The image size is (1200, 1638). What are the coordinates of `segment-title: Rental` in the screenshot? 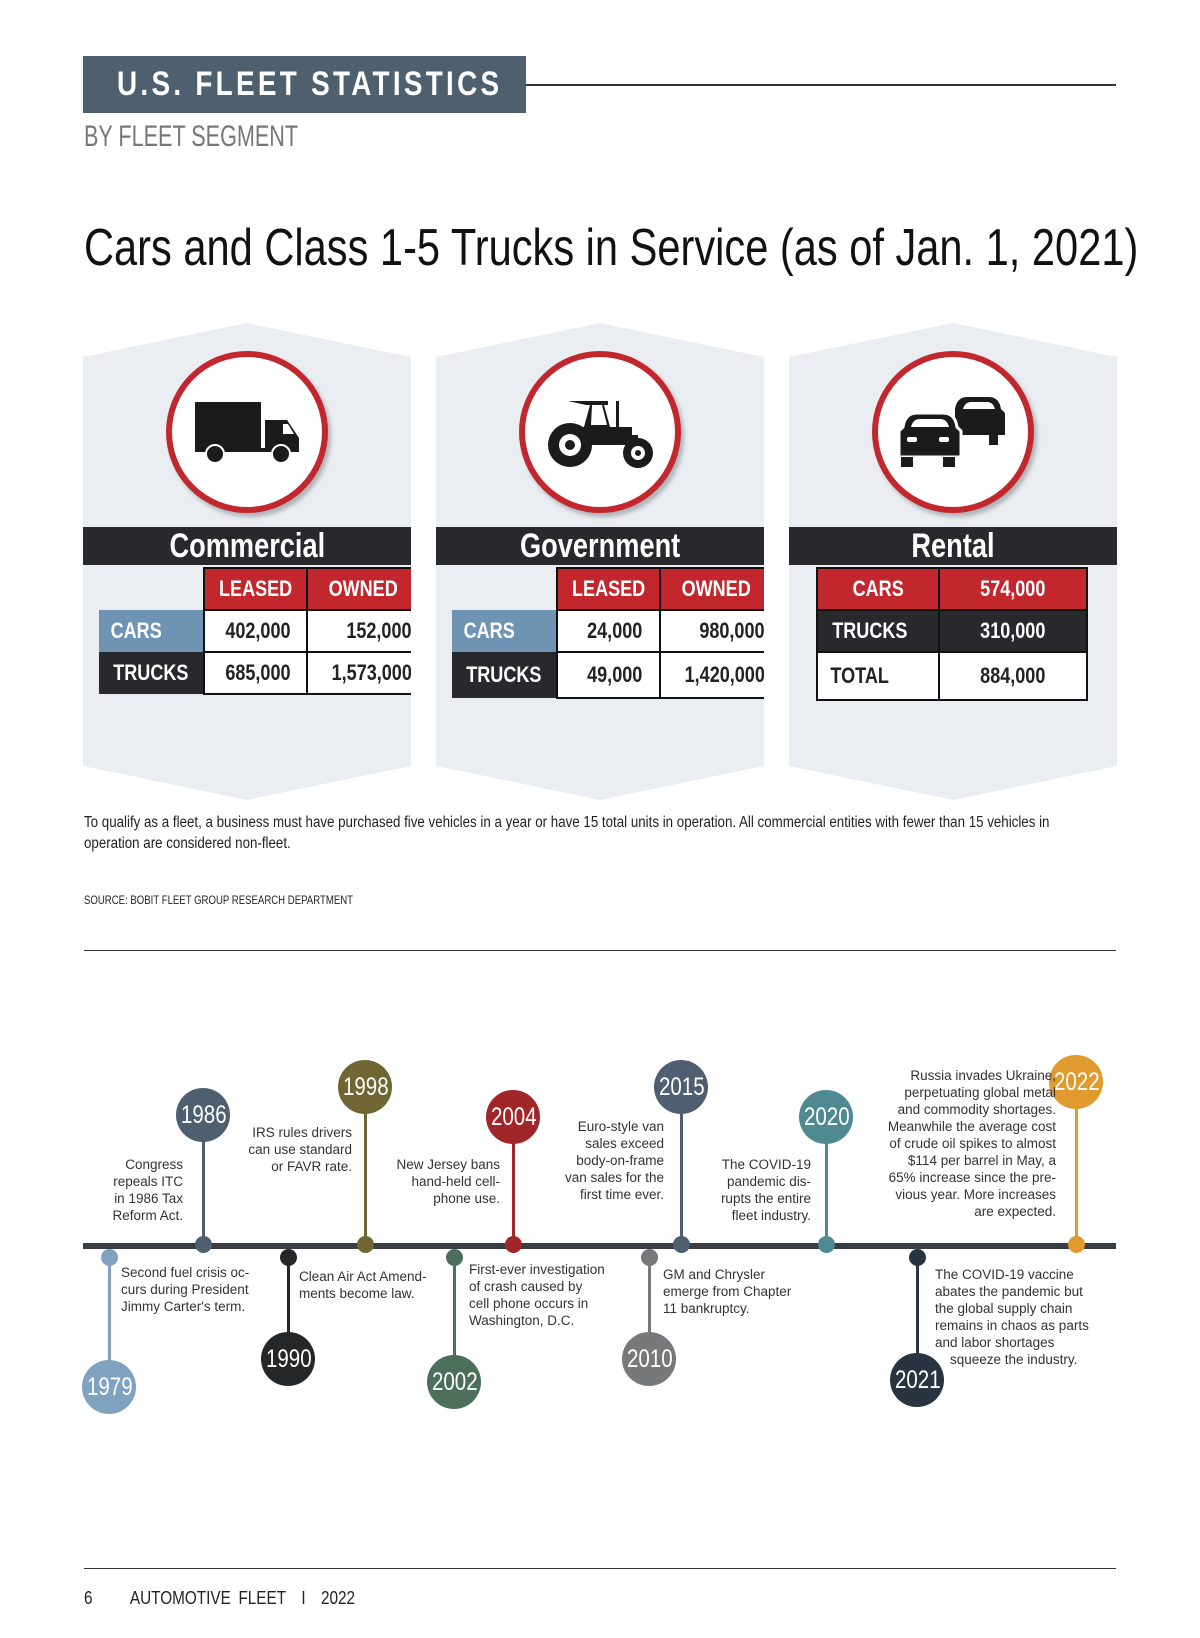 It's located at (953, 546).